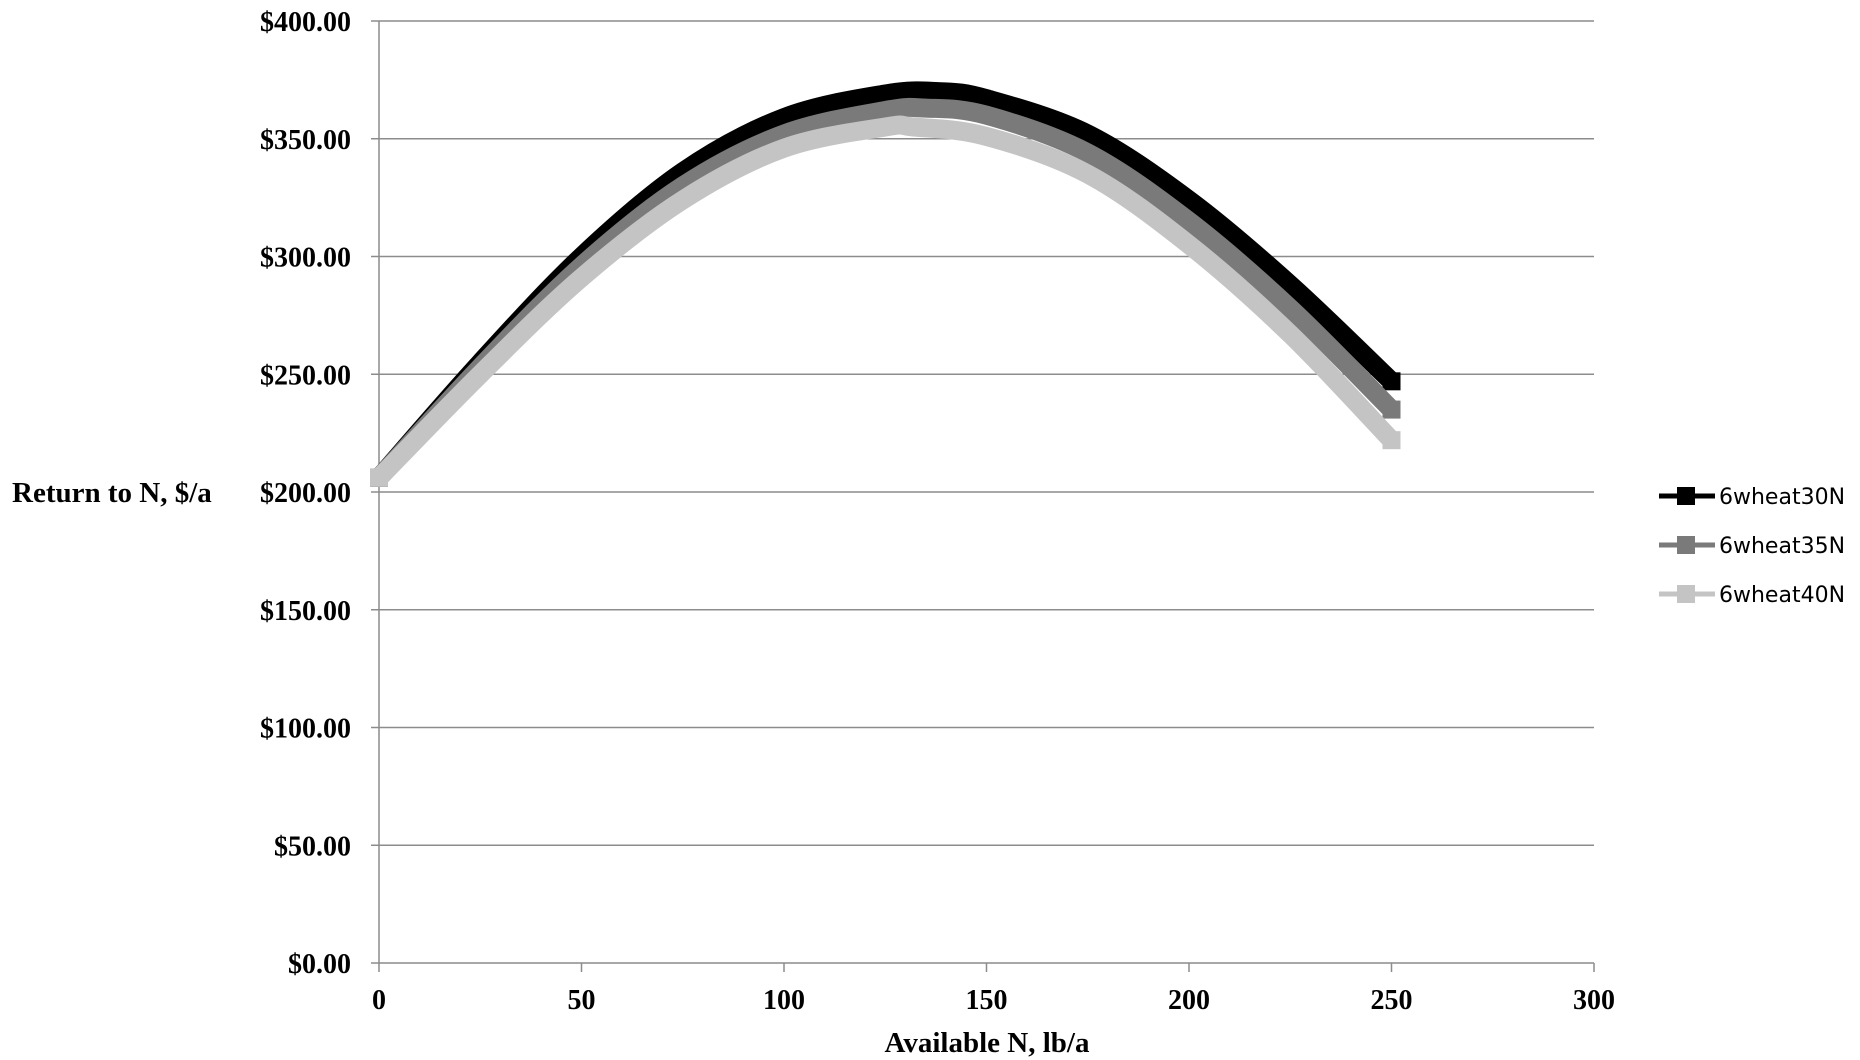 Image resolution: width=1860 pixels, height=1060 pixels. What do you see at coordinates (582, 1000) in the screenshot?
I see `x-tick-label: 50` at bounding box center [582, 1000].